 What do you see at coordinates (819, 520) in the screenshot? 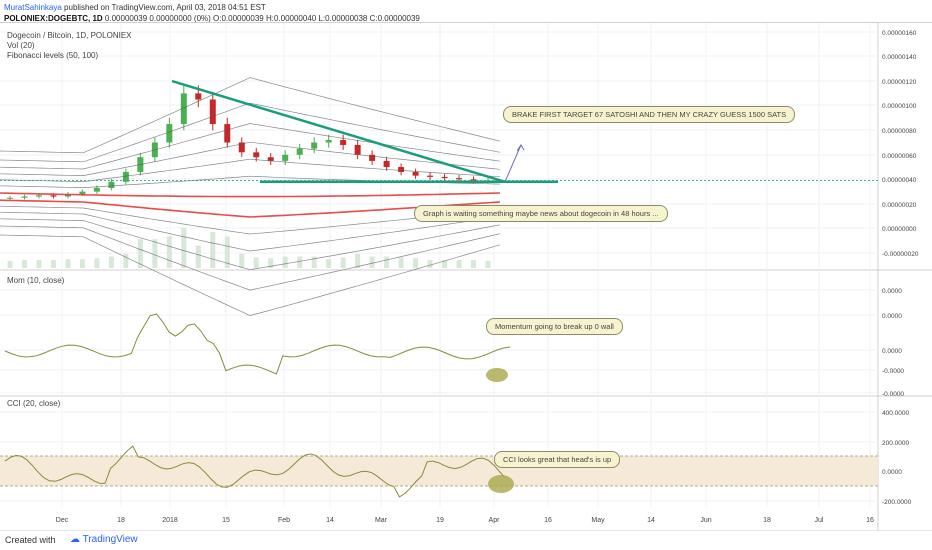
I see `x-tick-label: Jul` at bounding box center [819, 520].